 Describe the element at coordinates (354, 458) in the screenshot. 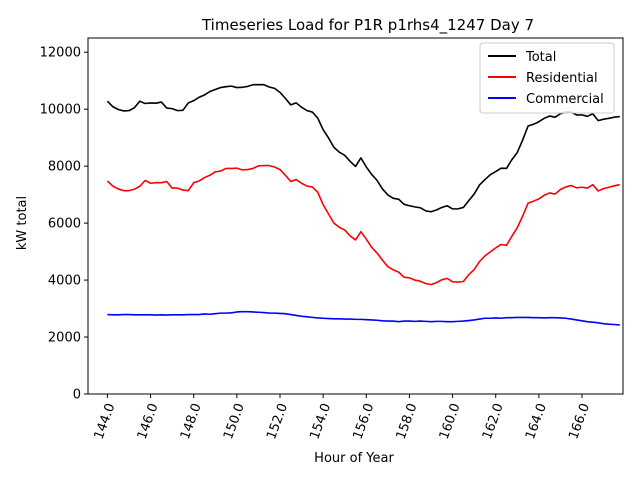

I see `x-axis-label: Hour of Year` at that location.